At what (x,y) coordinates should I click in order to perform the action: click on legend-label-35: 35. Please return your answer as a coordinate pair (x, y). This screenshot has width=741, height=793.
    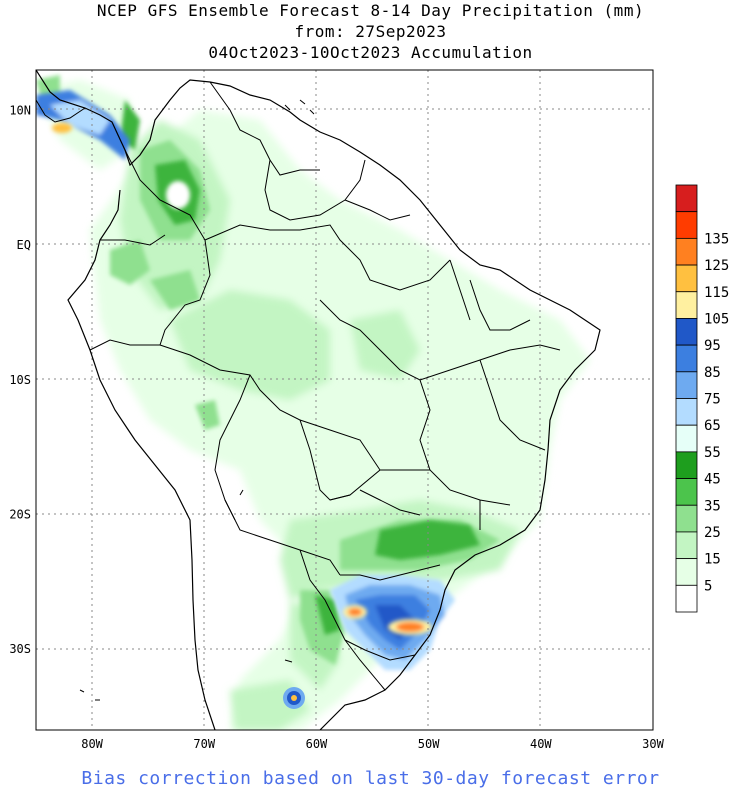
    Looking at the image, I should click on (712, 506).